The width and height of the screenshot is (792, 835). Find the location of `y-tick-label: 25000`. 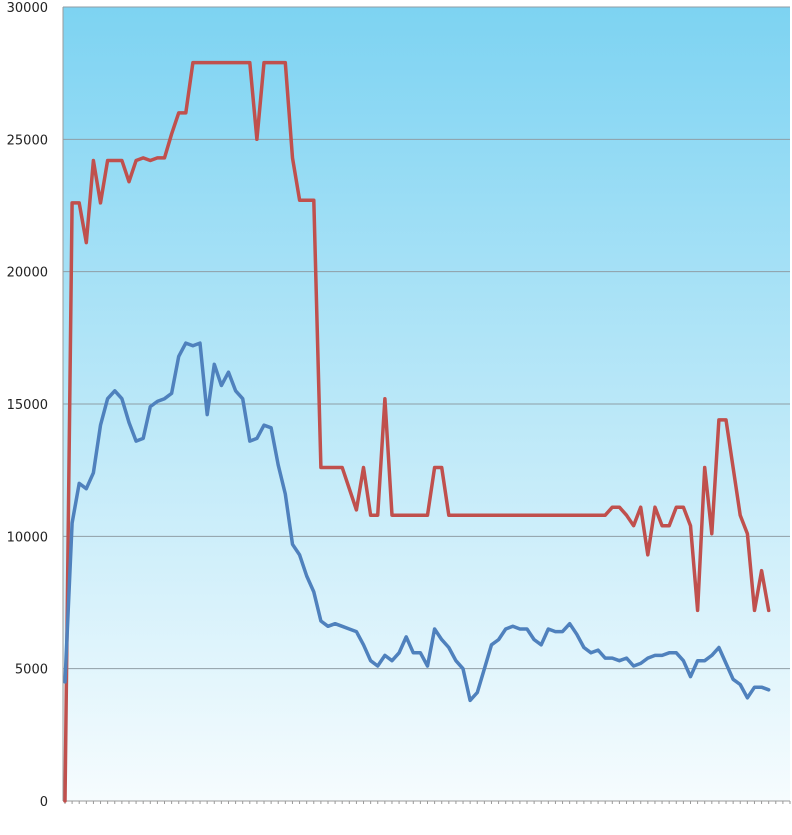

y-tick-label: 25000 is located at coordinates (27, 140).